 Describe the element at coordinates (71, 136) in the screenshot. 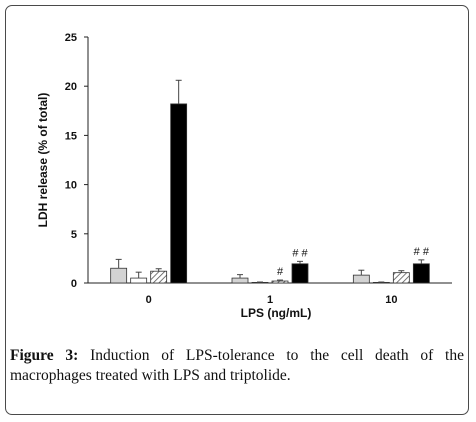

I see `y-tick-label-3: 15` at that location.